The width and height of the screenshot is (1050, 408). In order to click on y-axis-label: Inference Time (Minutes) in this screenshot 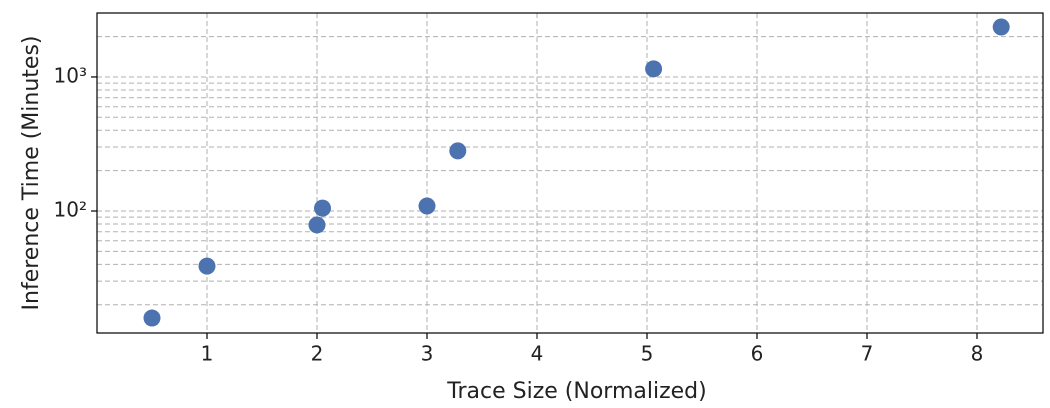, I will do `click(31, 173)`.